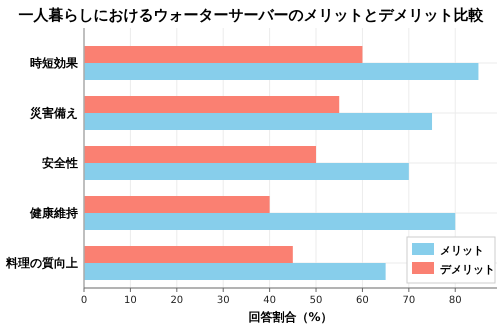 This screenshot has height=327, width=502. I want to click on x-tick-label: 30, so click(223, 300).